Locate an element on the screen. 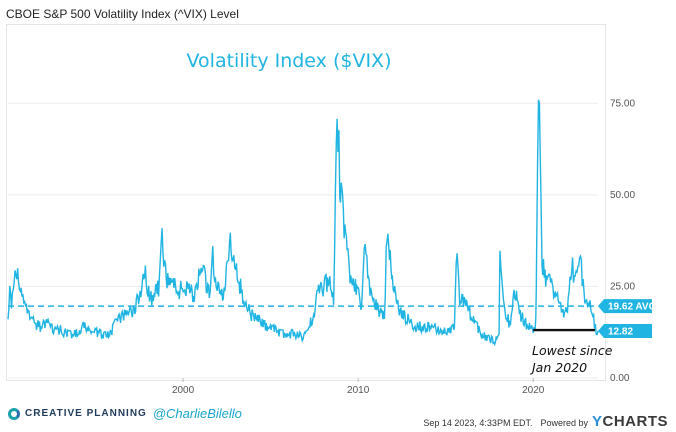 The width and height of the screenshot is (676, 432). y-tick-label-2: 50.00 is located at coordinates (622, 195).